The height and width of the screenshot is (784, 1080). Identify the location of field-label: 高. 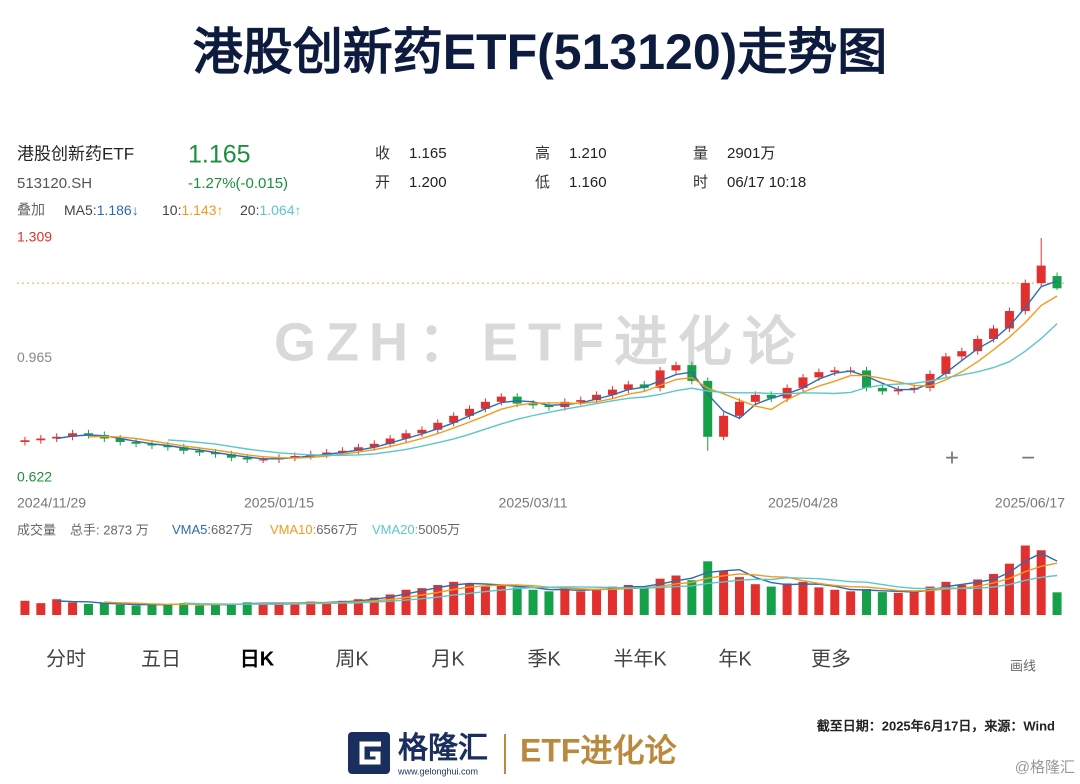
(542, 153).